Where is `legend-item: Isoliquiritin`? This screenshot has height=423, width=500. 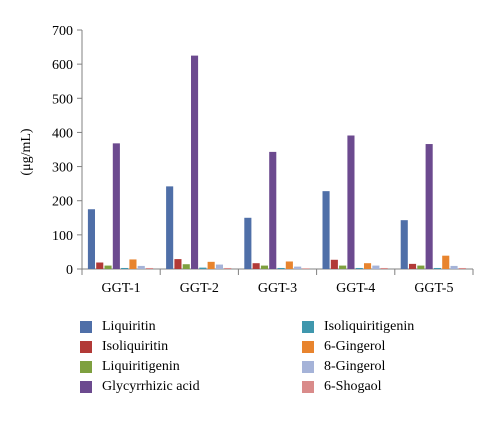
legend-item: Isoliquiritin is located at coordinates (124, 347).